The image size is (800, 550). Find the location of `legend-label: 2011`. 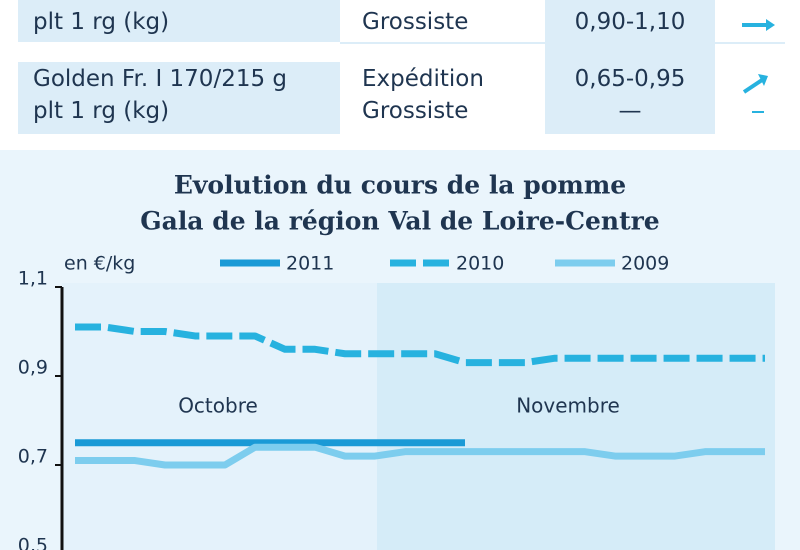

legend-label: 2011 is located at coordinates (310, 264).